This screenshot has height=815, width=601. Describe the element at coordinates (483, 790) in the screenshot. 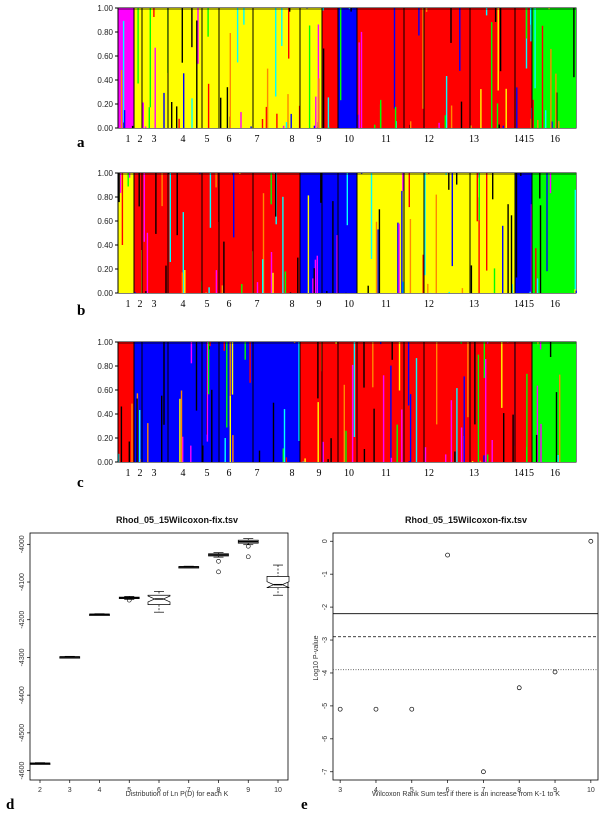

I see `x-tick-label: 7` at that location.